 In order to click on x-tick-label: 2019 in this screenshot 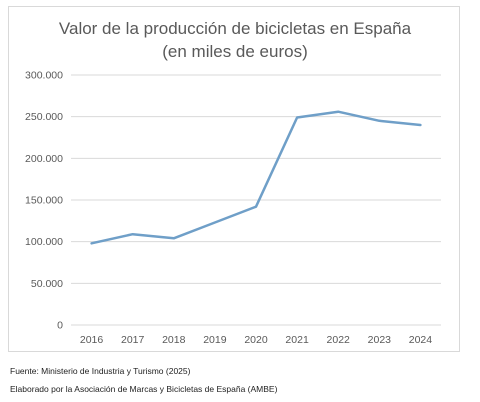, I will do `click(215, 340)`.